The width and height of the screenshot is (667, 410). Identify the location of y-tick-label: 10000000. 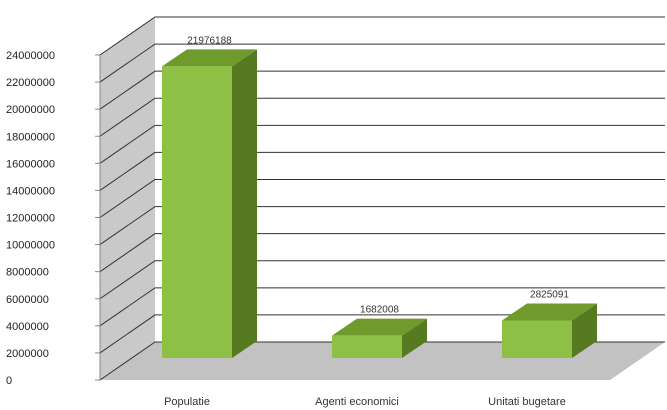
(30, 246).